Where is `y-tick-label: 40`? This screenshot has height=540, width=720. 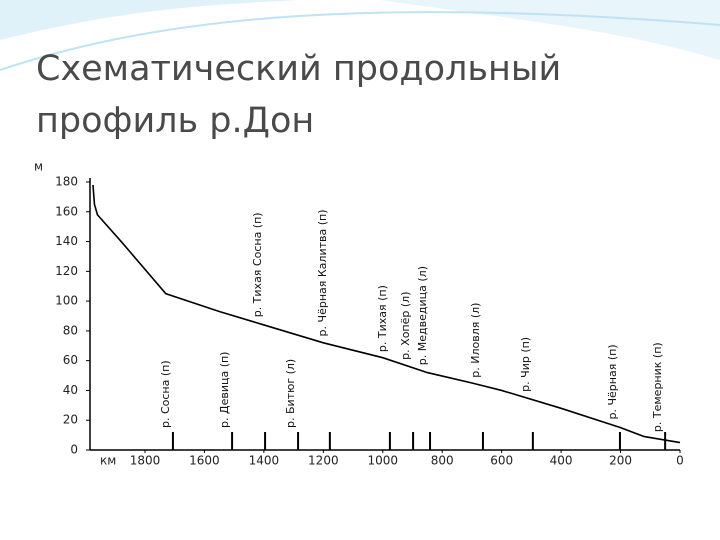 y-tick-label: 40 is located at coordinates (70, 390).